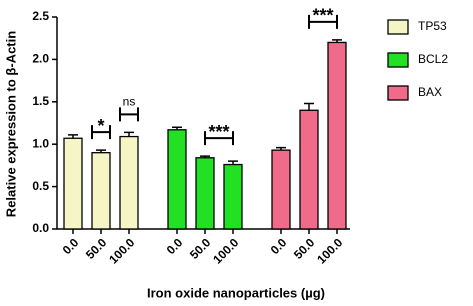  What do you see at coordinates (40, 228) in the screenshot?
I see `y-tick-label: 0.0` at bounding box center [40, 228].